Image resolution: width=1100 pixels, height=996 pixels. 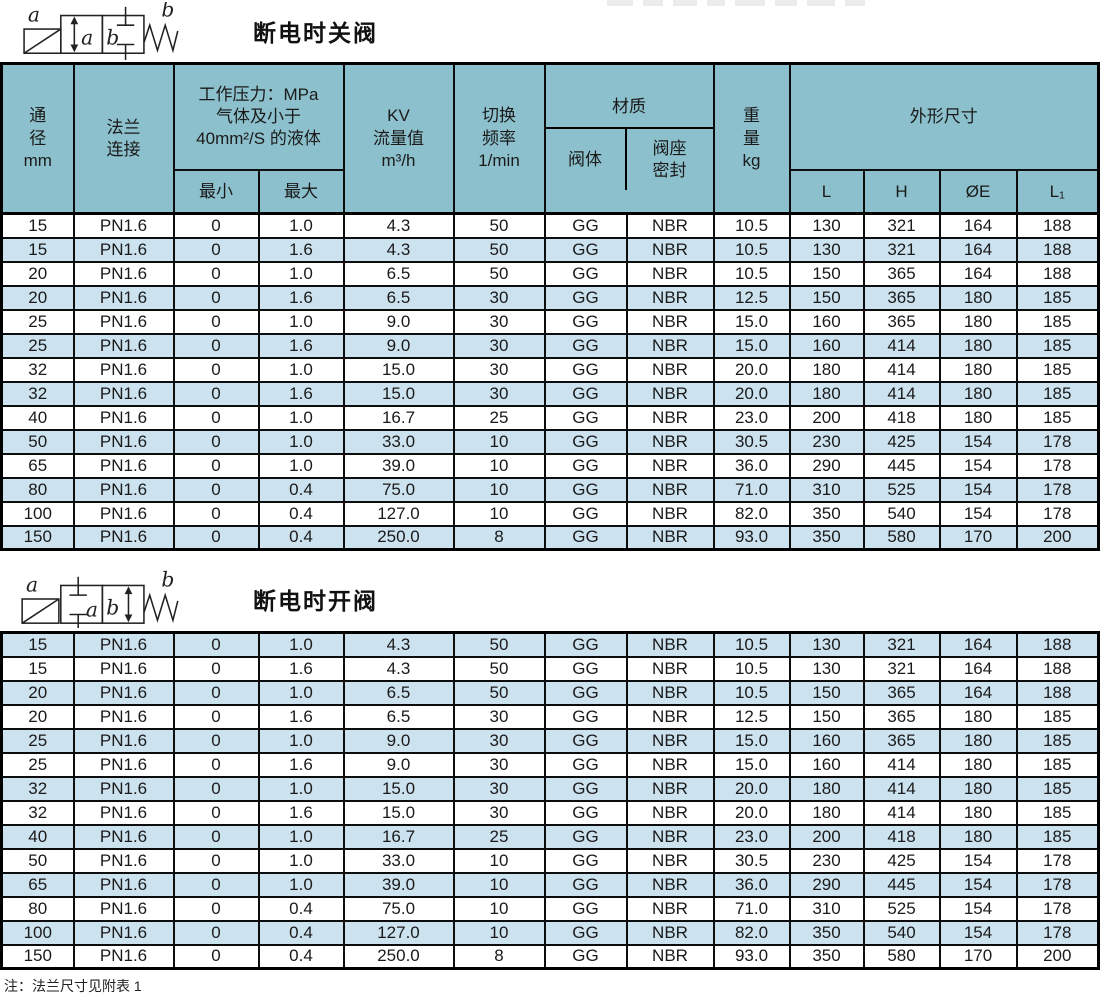 I want to click on cropped-text-remnant, so click(x=736, y=3).